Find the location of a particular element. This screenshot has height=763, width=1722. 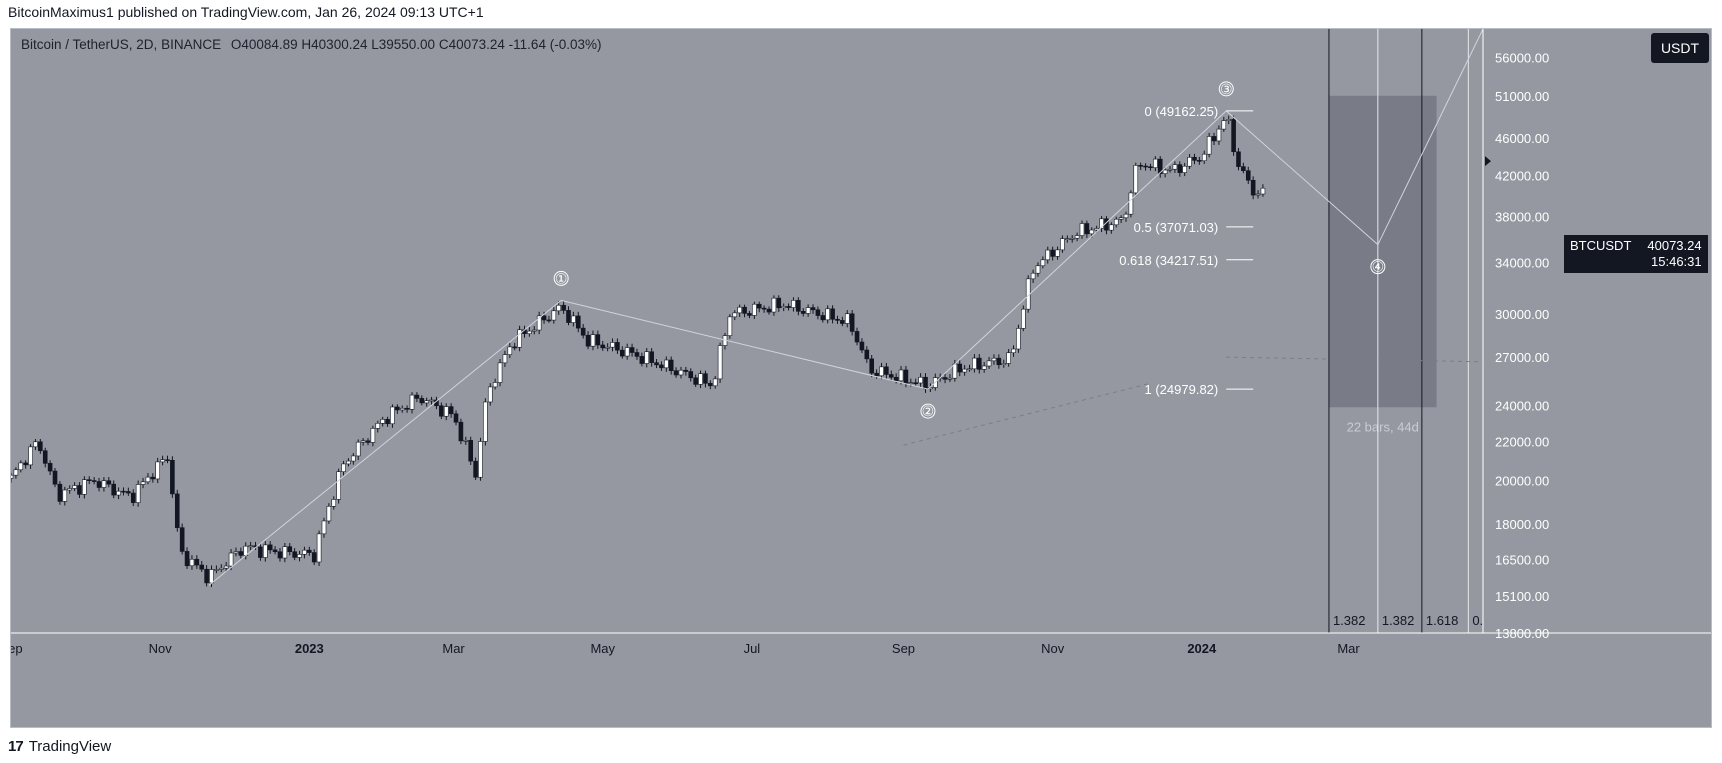

time-tick-label: Mar is located at coordinates (453, 648).